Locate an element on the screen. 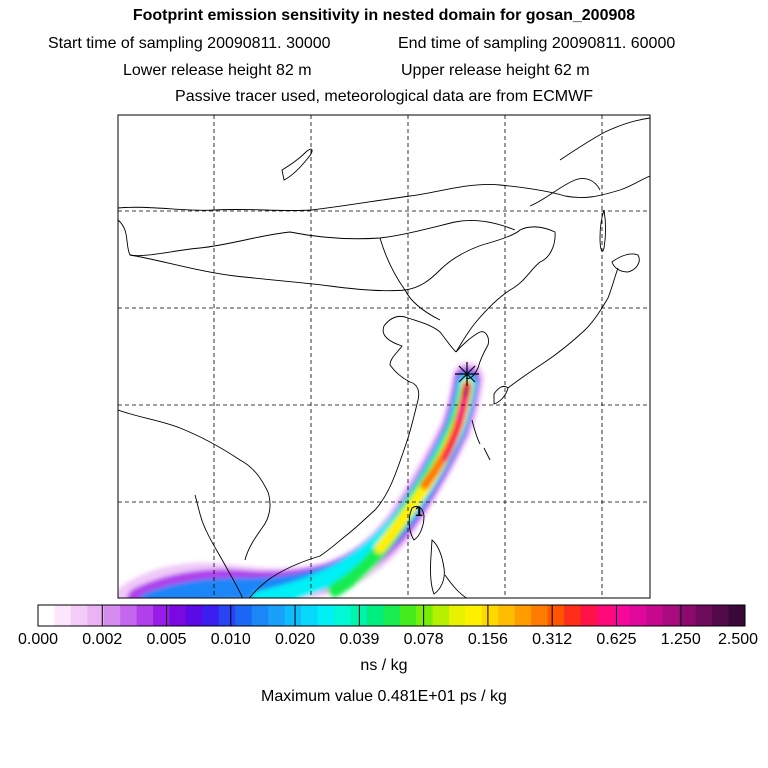  colorbar-tick-label: 0.039 is located at coordinates (359, 639).